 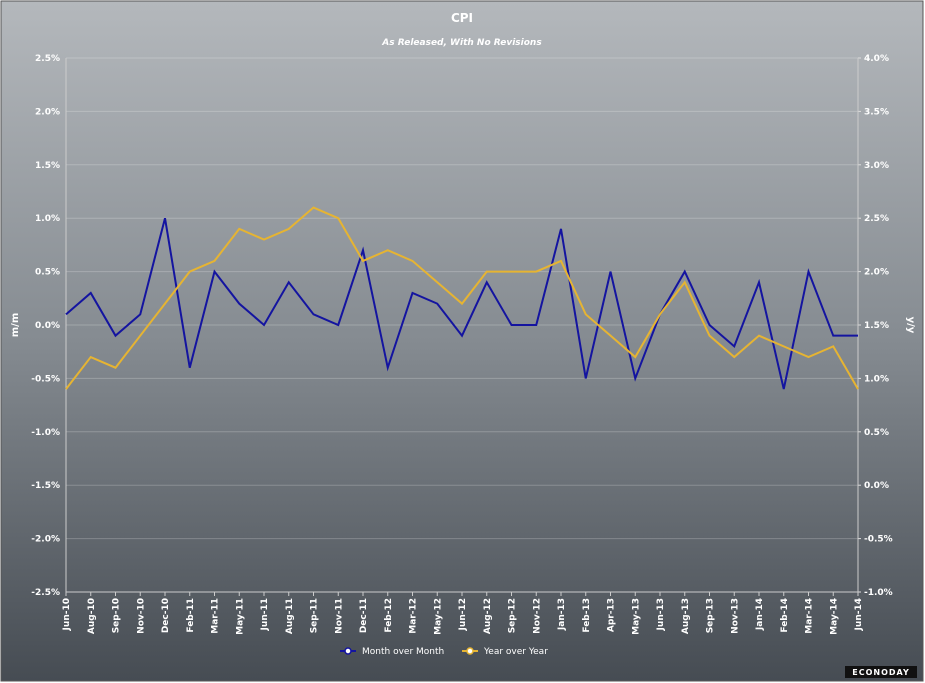 What do you see at coordinates (45, 486) in the screenshot?
I see `y-tick-label: -1.5%` at bounding box center [45, 486].